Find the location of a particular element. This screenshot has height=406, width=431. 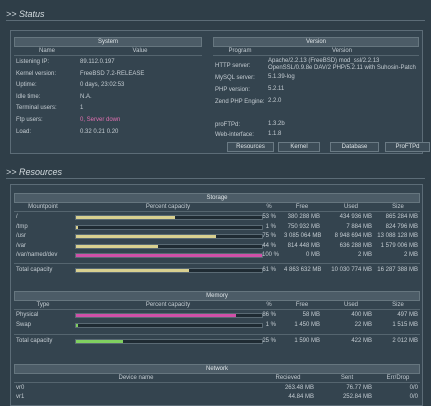

row-value: 5.1.39-log is located at coordinates (281, 77).